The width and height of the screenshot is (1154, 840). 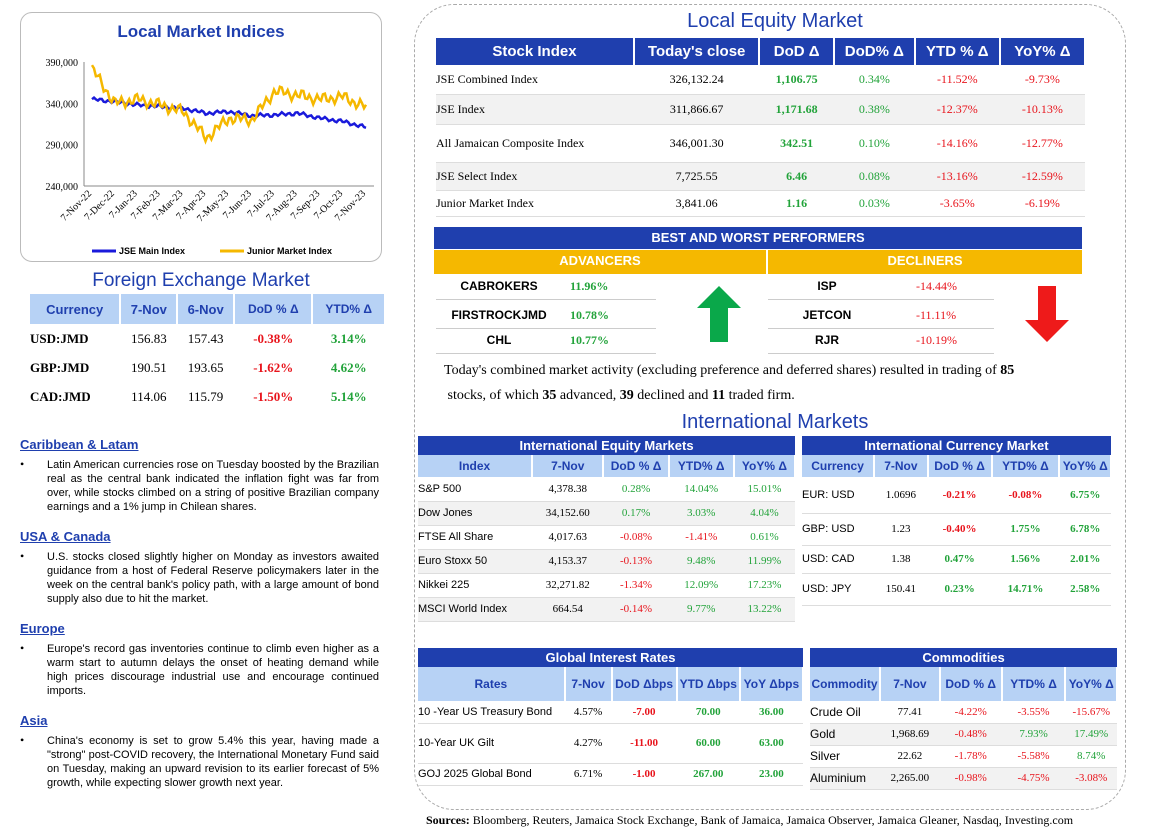 I want to click on commodities-row: Crude Oil 77.41 -4.22% -3.55% -15.67%, so click(x=963, y=712).